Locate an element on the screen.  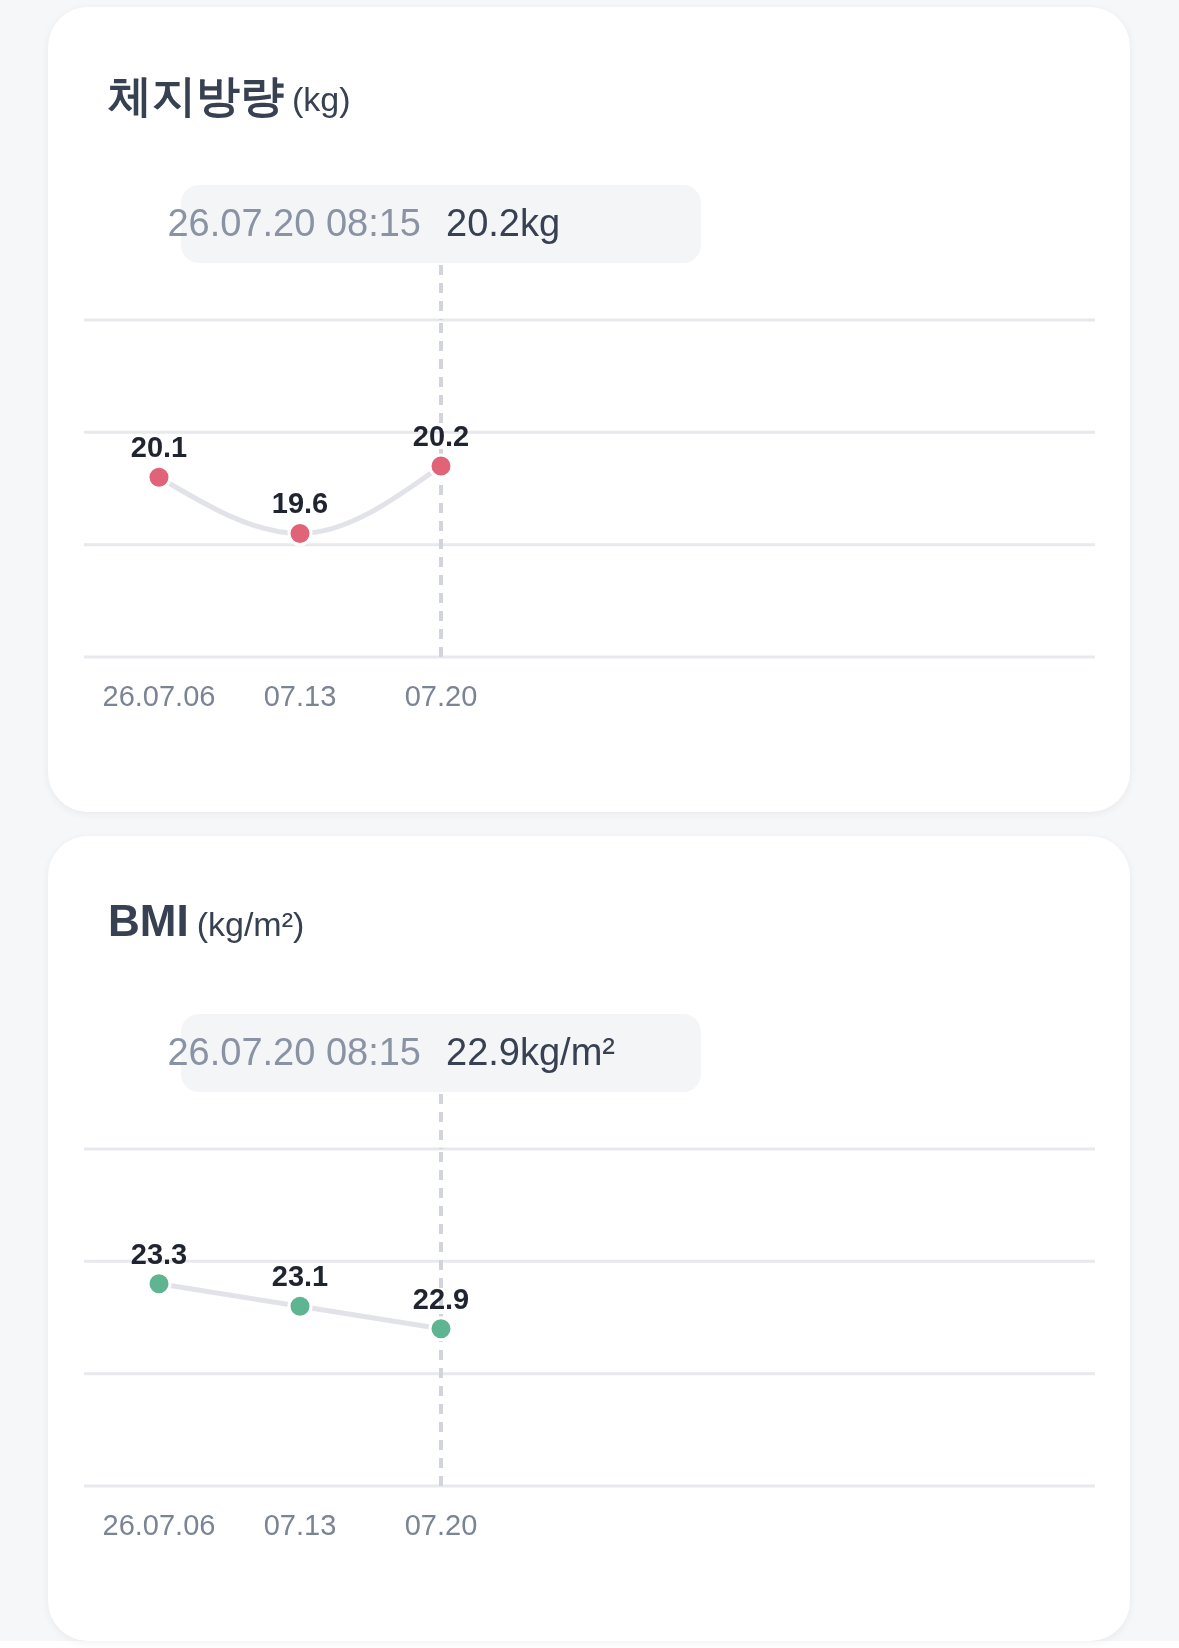
chart-subtitle: (kg) is located at coordinates (321, 99).